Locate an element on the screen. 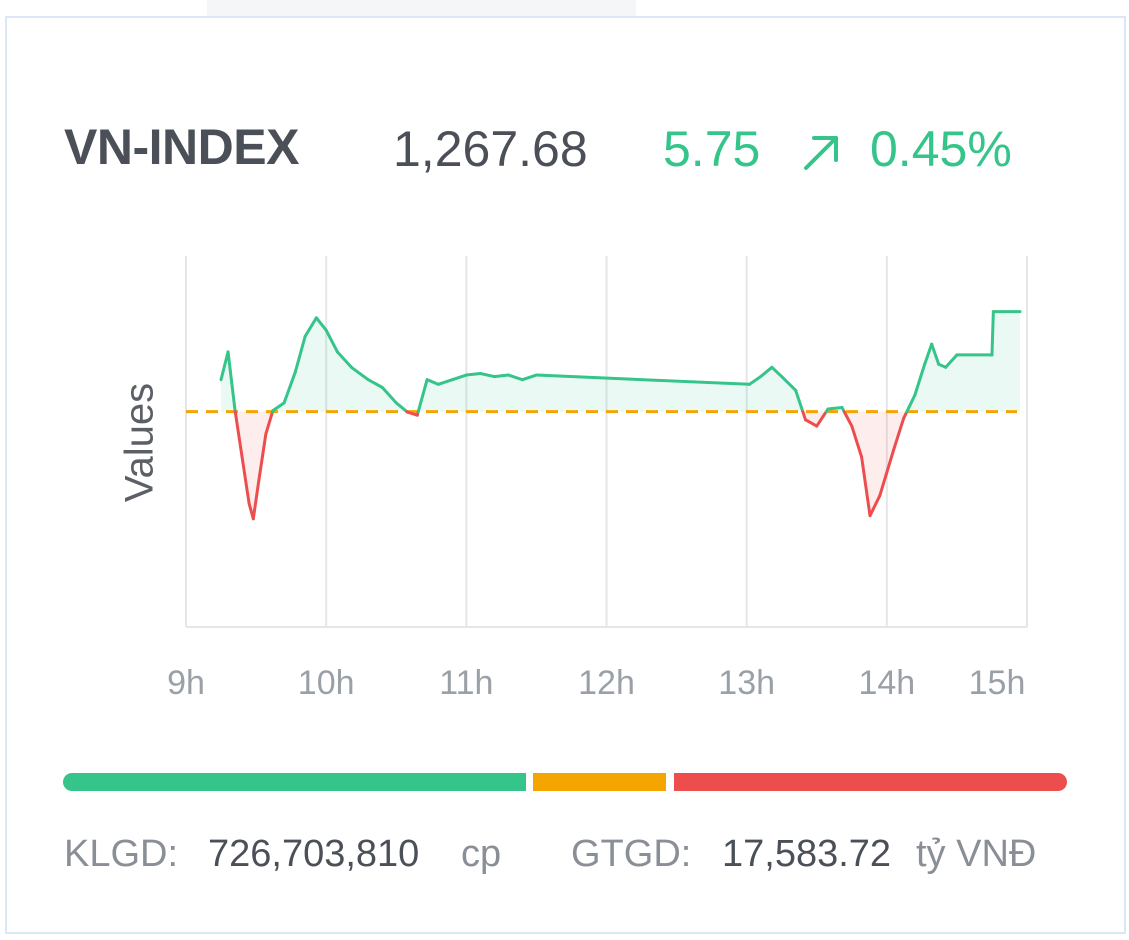 This screenshot has width=1129, height=940. value-label: GTGD: is located at coordinates (631, 854).